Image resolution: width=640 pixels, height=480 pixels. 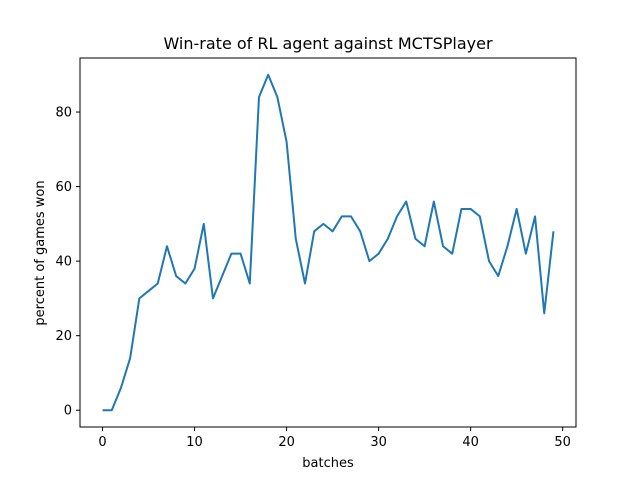 What do you see at coordinates (40, 252) in the screenshot?
I see `y-axis-label: percent of games won` at bounding box center [40, 252].